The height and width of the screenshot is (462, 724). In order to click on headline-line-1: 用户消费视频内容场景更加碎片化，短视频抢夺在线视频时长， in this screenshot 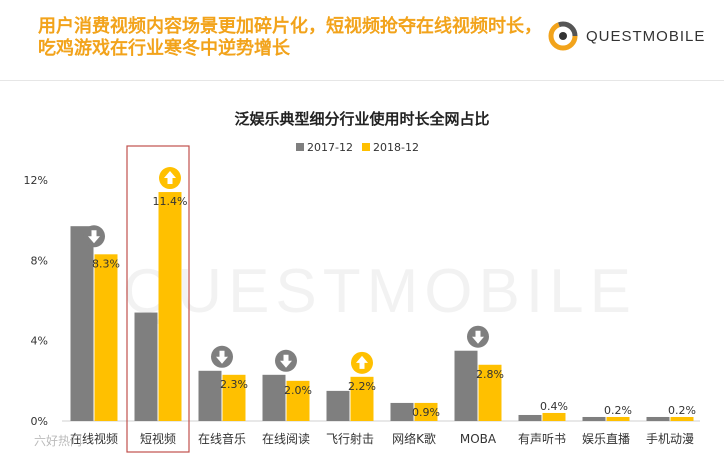, I will do `click(290, 26)`.